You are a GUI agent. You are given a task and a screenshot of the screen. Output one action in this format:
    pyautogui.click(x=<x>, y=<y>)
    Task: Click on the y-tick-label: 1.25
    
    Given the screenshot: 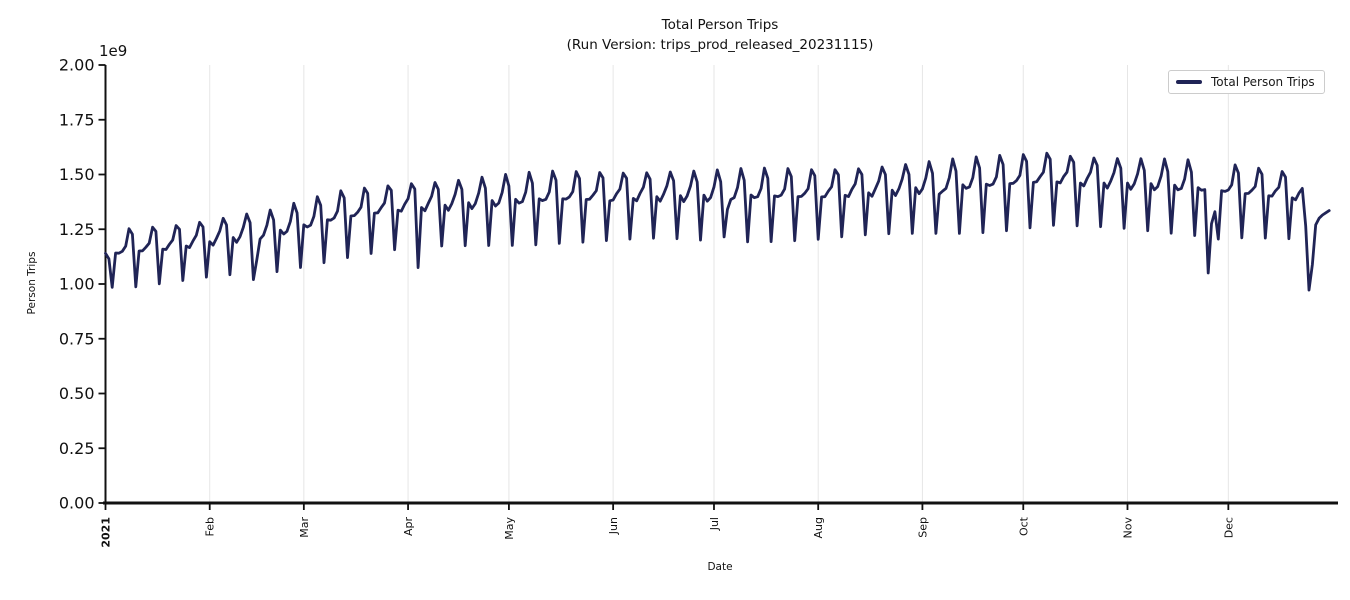 What is the action you would take?
    pyautogui.click(x=77, y=229)
    